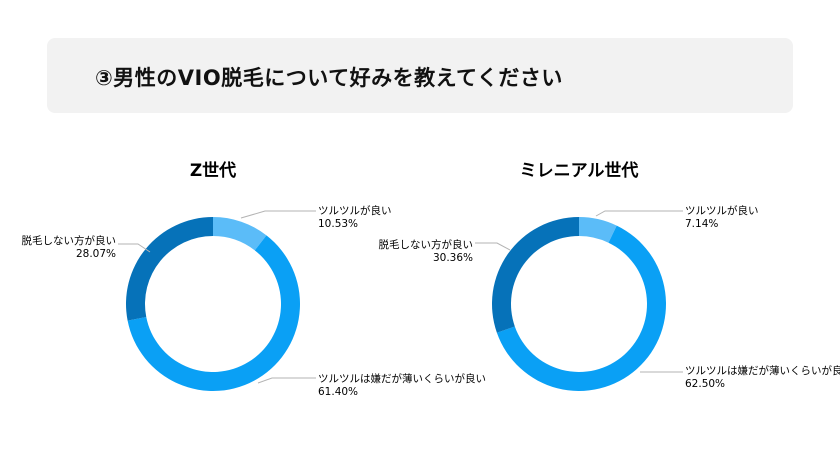  Describe the element at coordinates (96, 254) in the screenshot. I see `chart-1-value-none: 28.07%` at that location.